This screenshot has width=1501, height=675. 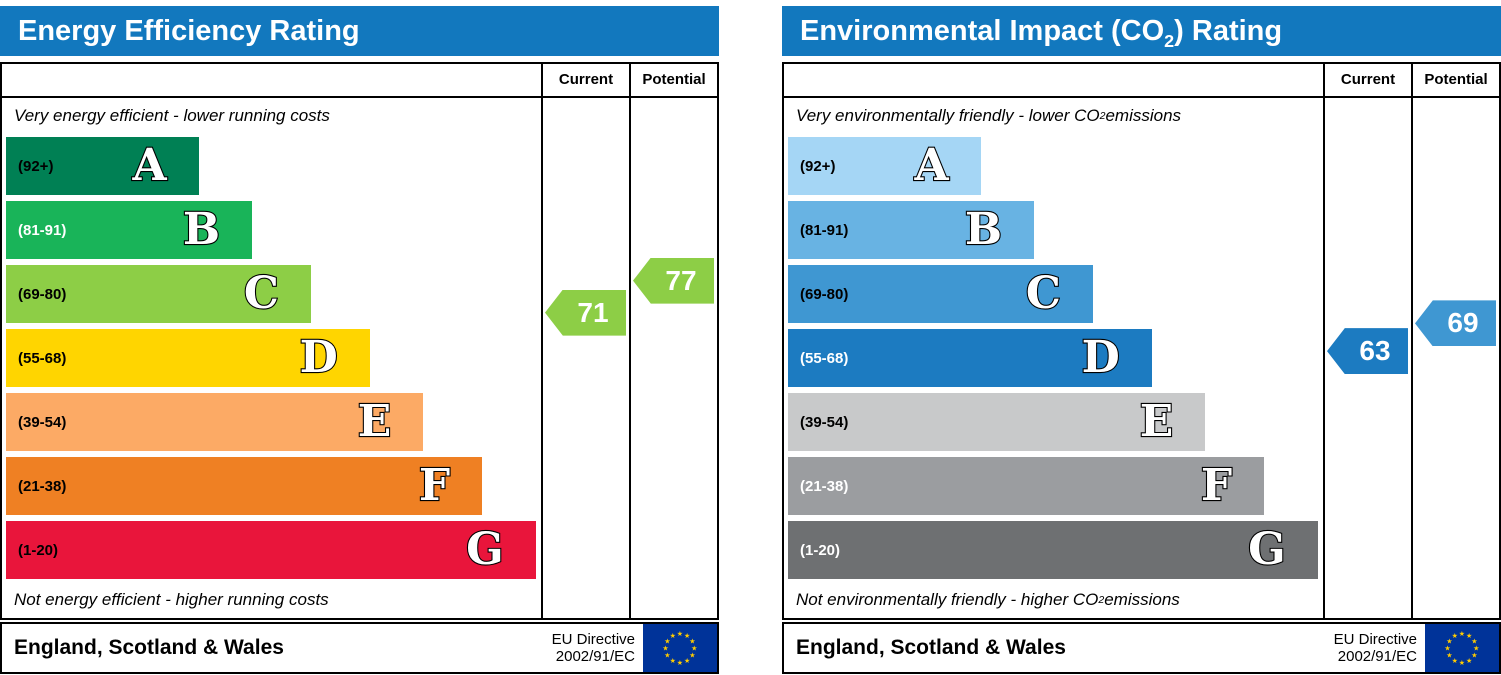 What do you see at coordinates (586, 358) in the screenshot?
I see `current-column-body: 71` at bounding box center [586, 358].